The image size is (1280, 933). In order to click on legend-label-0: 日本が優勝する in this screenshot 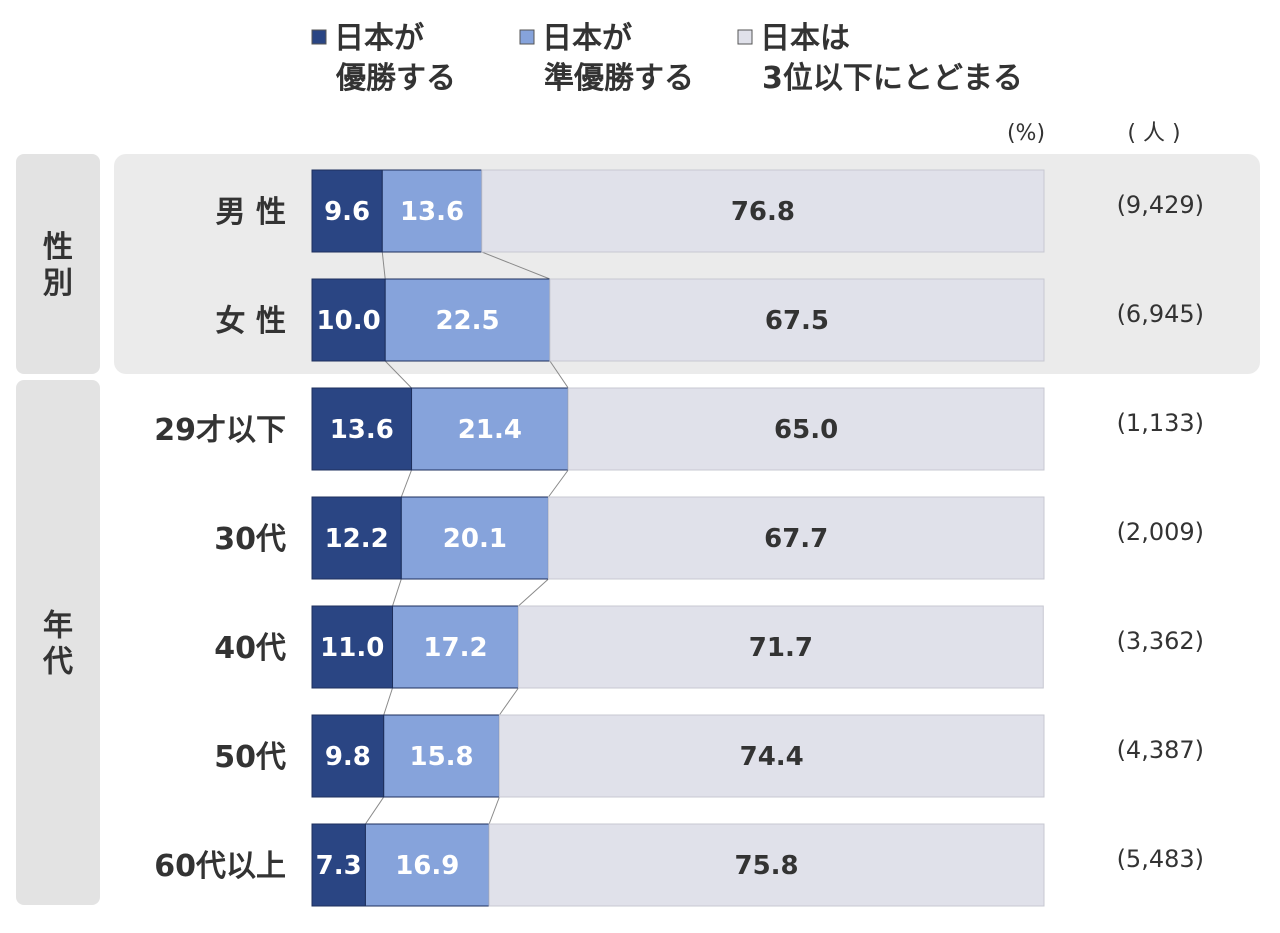, I will do `click(395, 58)`.